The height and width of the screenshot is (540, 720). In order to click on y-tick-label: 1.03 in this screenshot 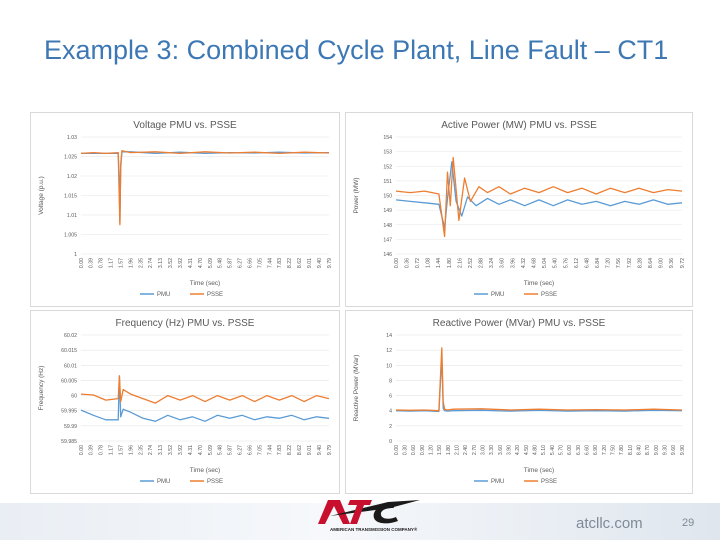, I will do `click(72, 138)`.